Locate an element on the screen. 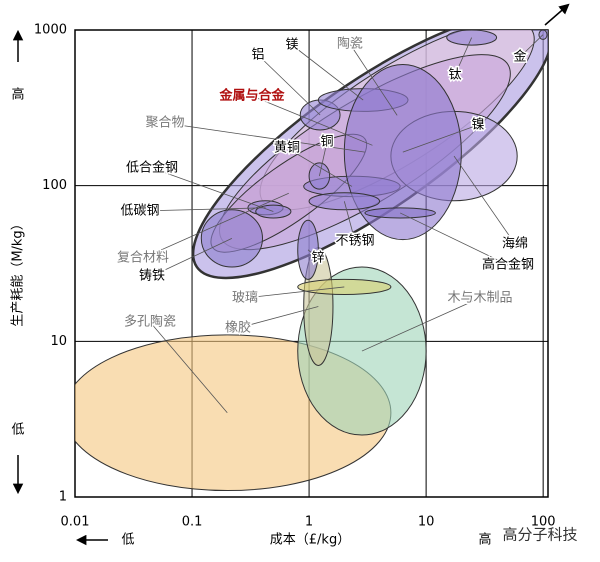 The height and width of the screenshot is (562, 600). x-axis-label: 成本（£/kg） is located at coordinates (310, 540).